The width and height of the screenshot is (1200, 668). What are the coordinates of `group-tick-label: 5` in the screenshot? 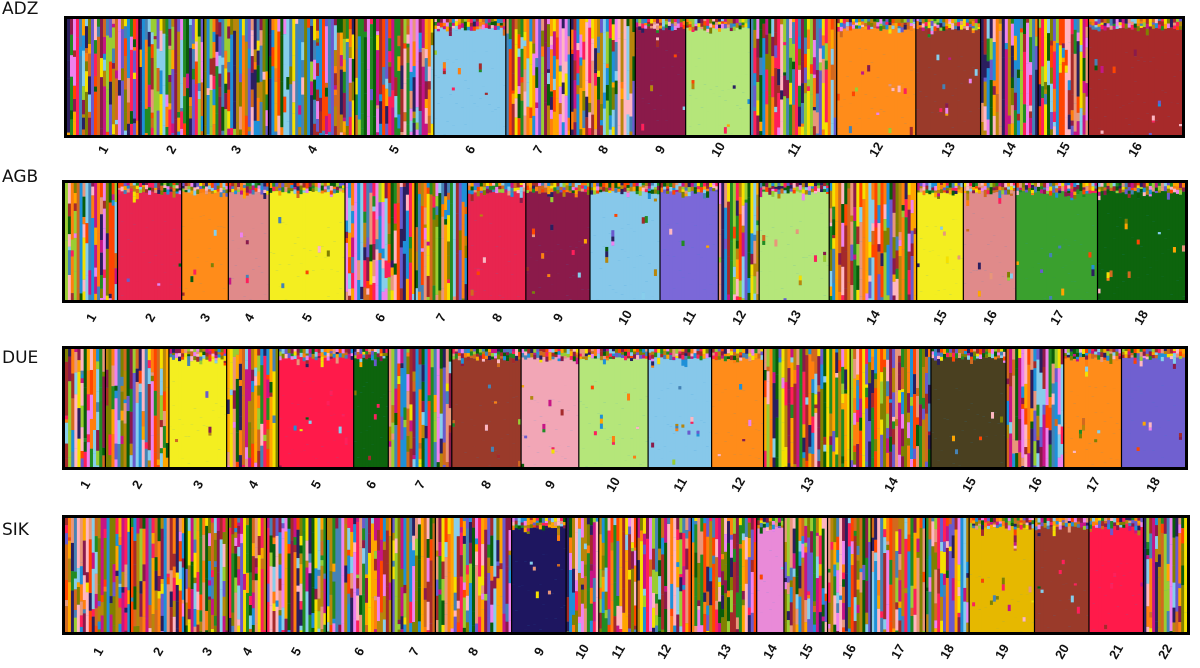 It's located at (307, 317).